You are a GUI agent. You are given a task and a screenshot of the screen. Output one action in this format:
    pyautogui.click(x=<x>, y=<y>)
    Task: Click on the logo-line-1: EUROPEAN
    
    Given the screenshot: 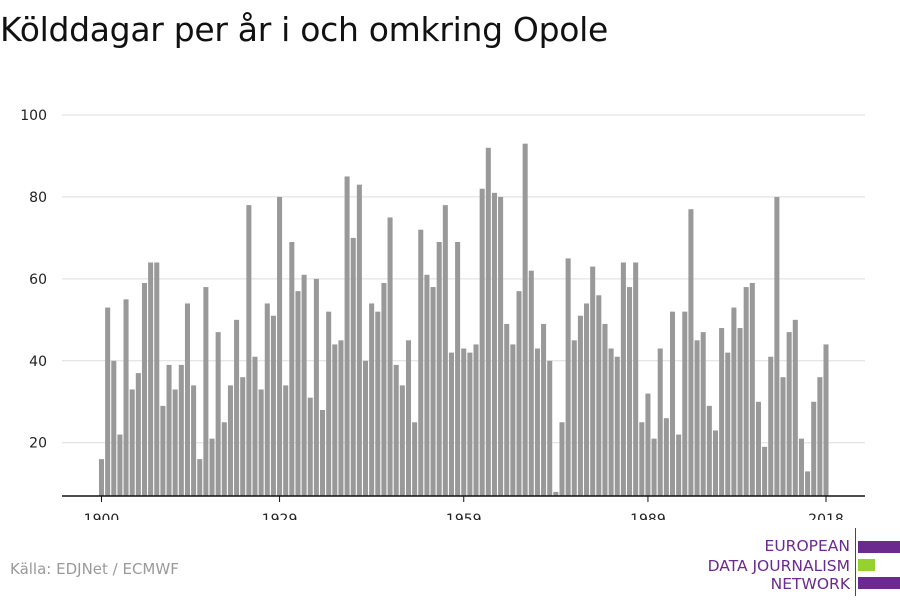 What is the action you would take?
    pyautogui.click(x=807, y=546)
    